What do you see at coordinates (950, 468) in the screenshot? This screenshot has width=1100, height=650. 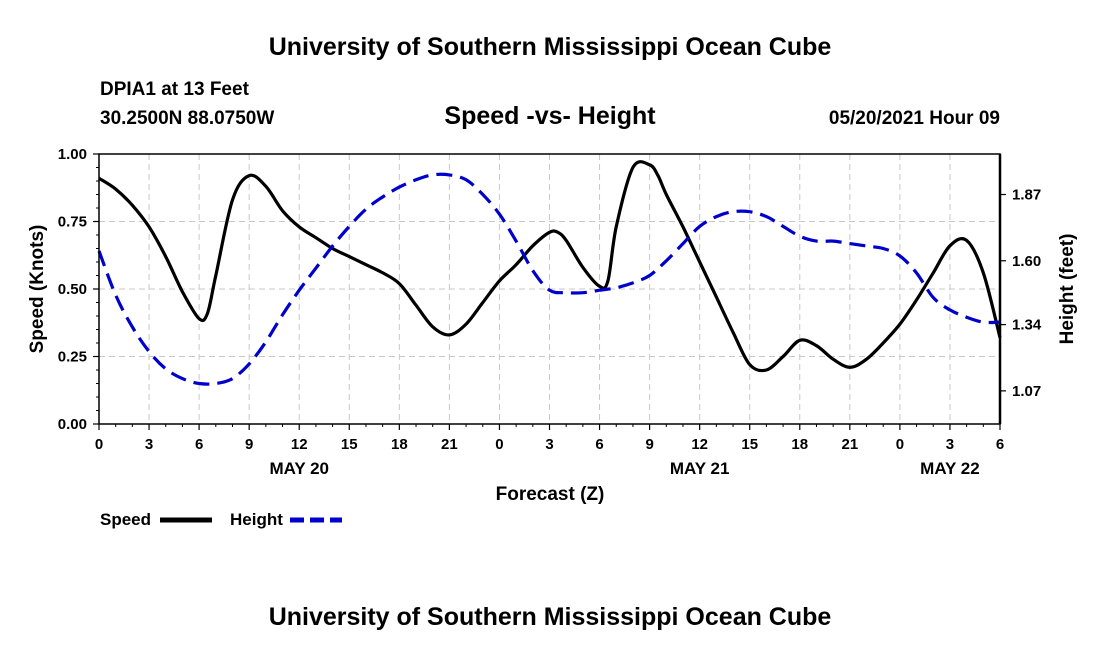 I see `date-label: MAY 22` at bounding box center [950, 468].